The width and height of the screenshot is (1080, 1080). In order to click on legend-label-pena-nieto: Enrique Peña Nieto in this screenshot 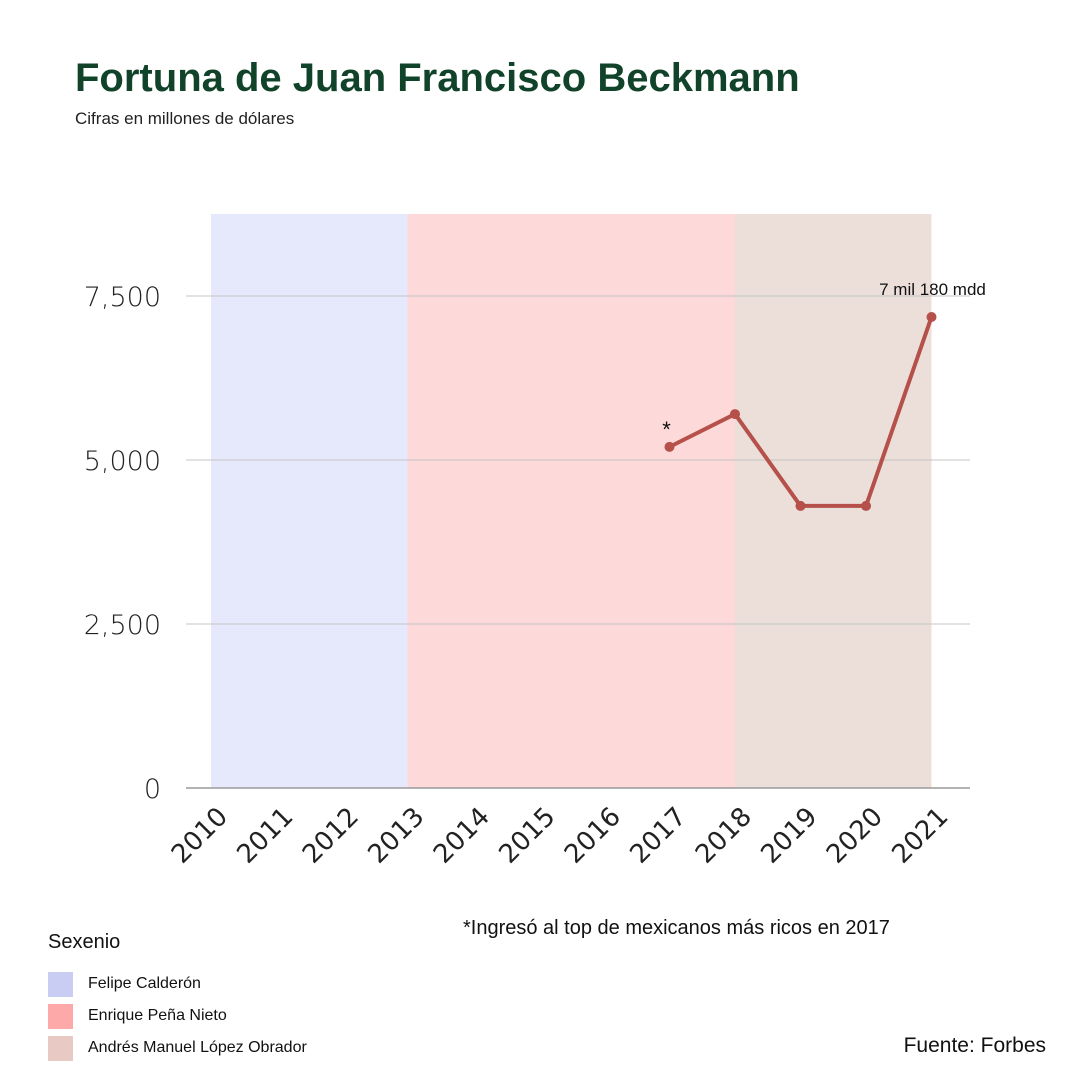, I will do `click(157, 1015)`.